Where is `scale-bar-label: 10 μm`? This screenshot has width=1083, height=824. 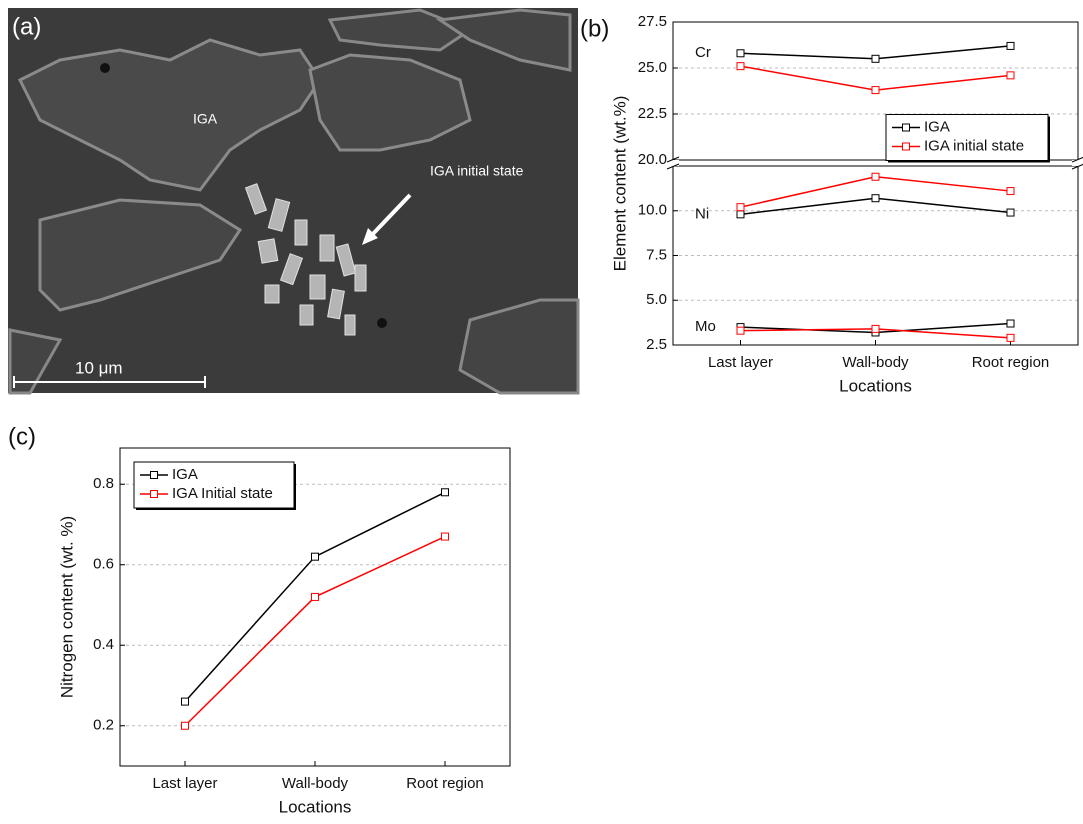
scale-bar-label: 10 μm is located at coordinates (99, 367).